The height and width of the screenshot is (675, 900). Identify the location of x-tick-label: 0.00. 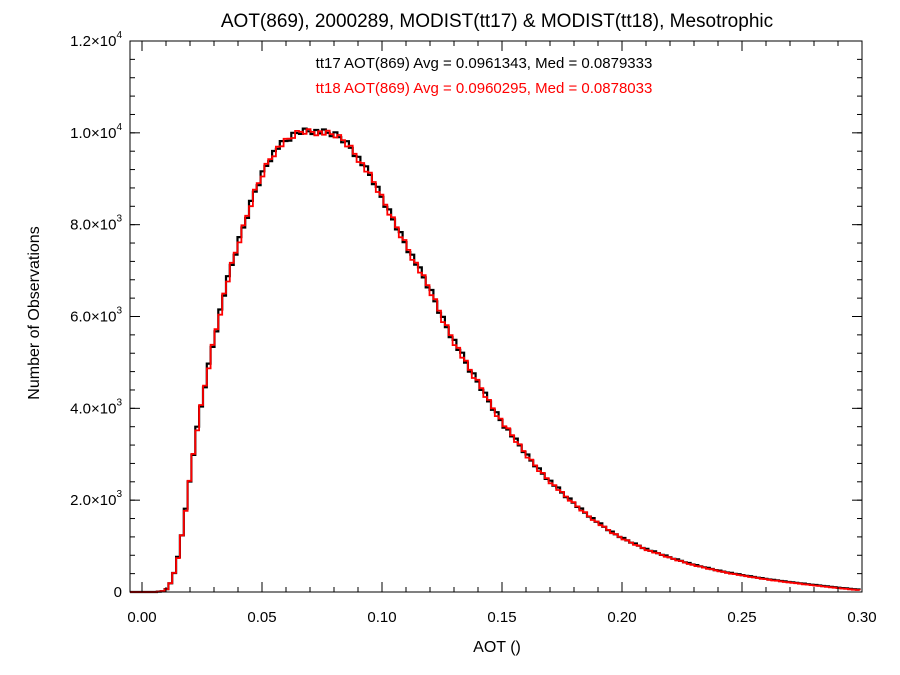
(141, 617).